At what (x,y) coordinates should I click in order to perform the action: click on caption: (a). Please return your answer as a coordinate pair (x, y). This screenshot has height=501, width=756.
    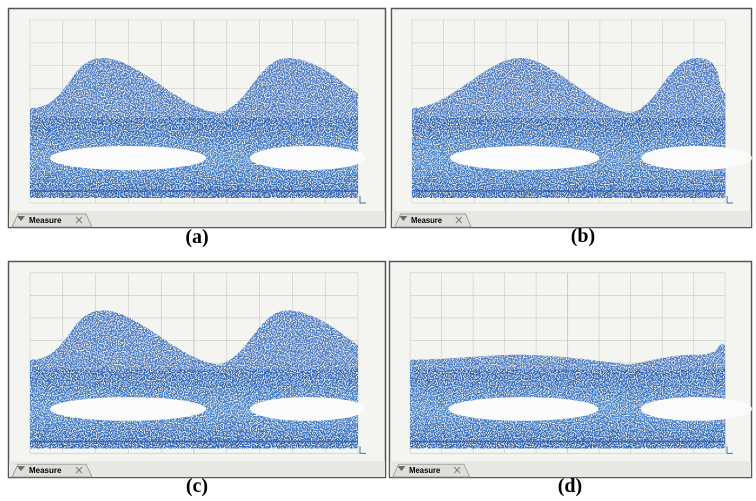
    Looking at the image, I should click on (196, 237).